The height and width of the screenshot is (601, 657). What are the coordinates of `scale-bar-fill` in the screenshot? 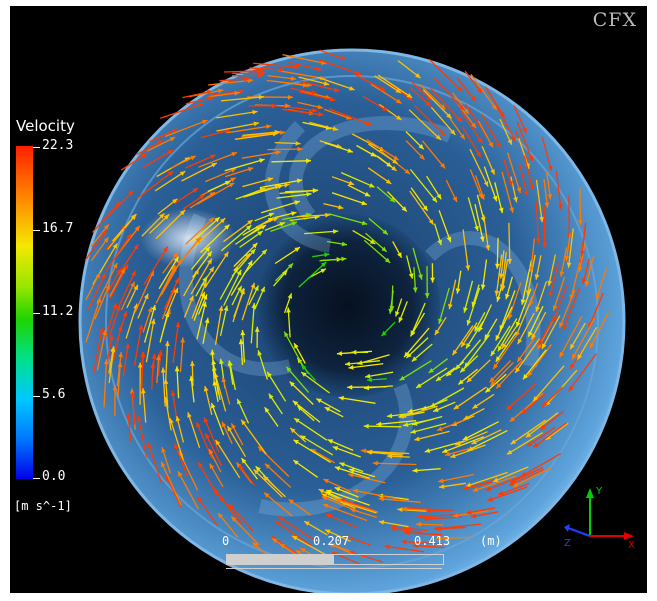 It's located at (279, 559).